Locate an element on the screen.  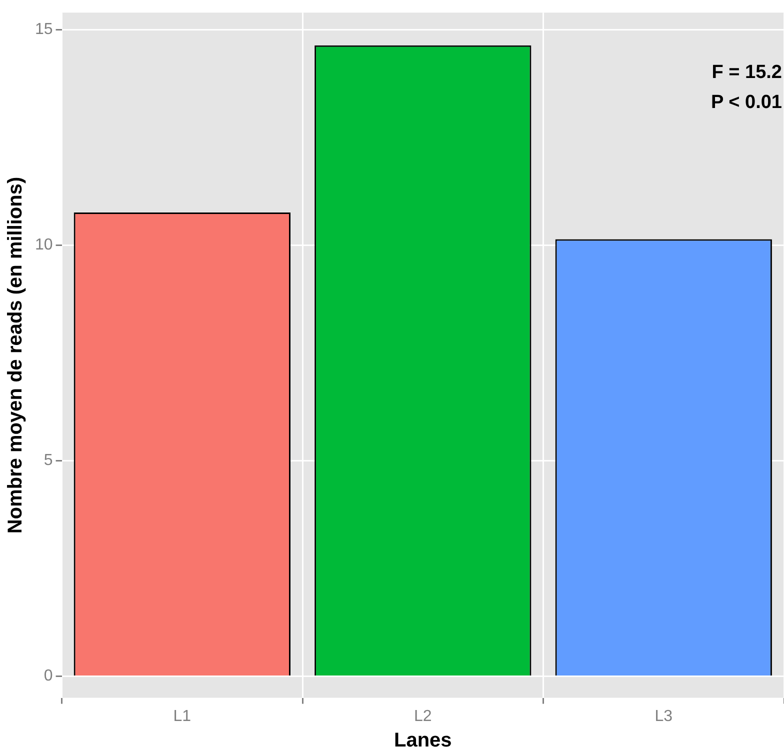
x-axis-title: Lanes is located at coordinates (423, 741).